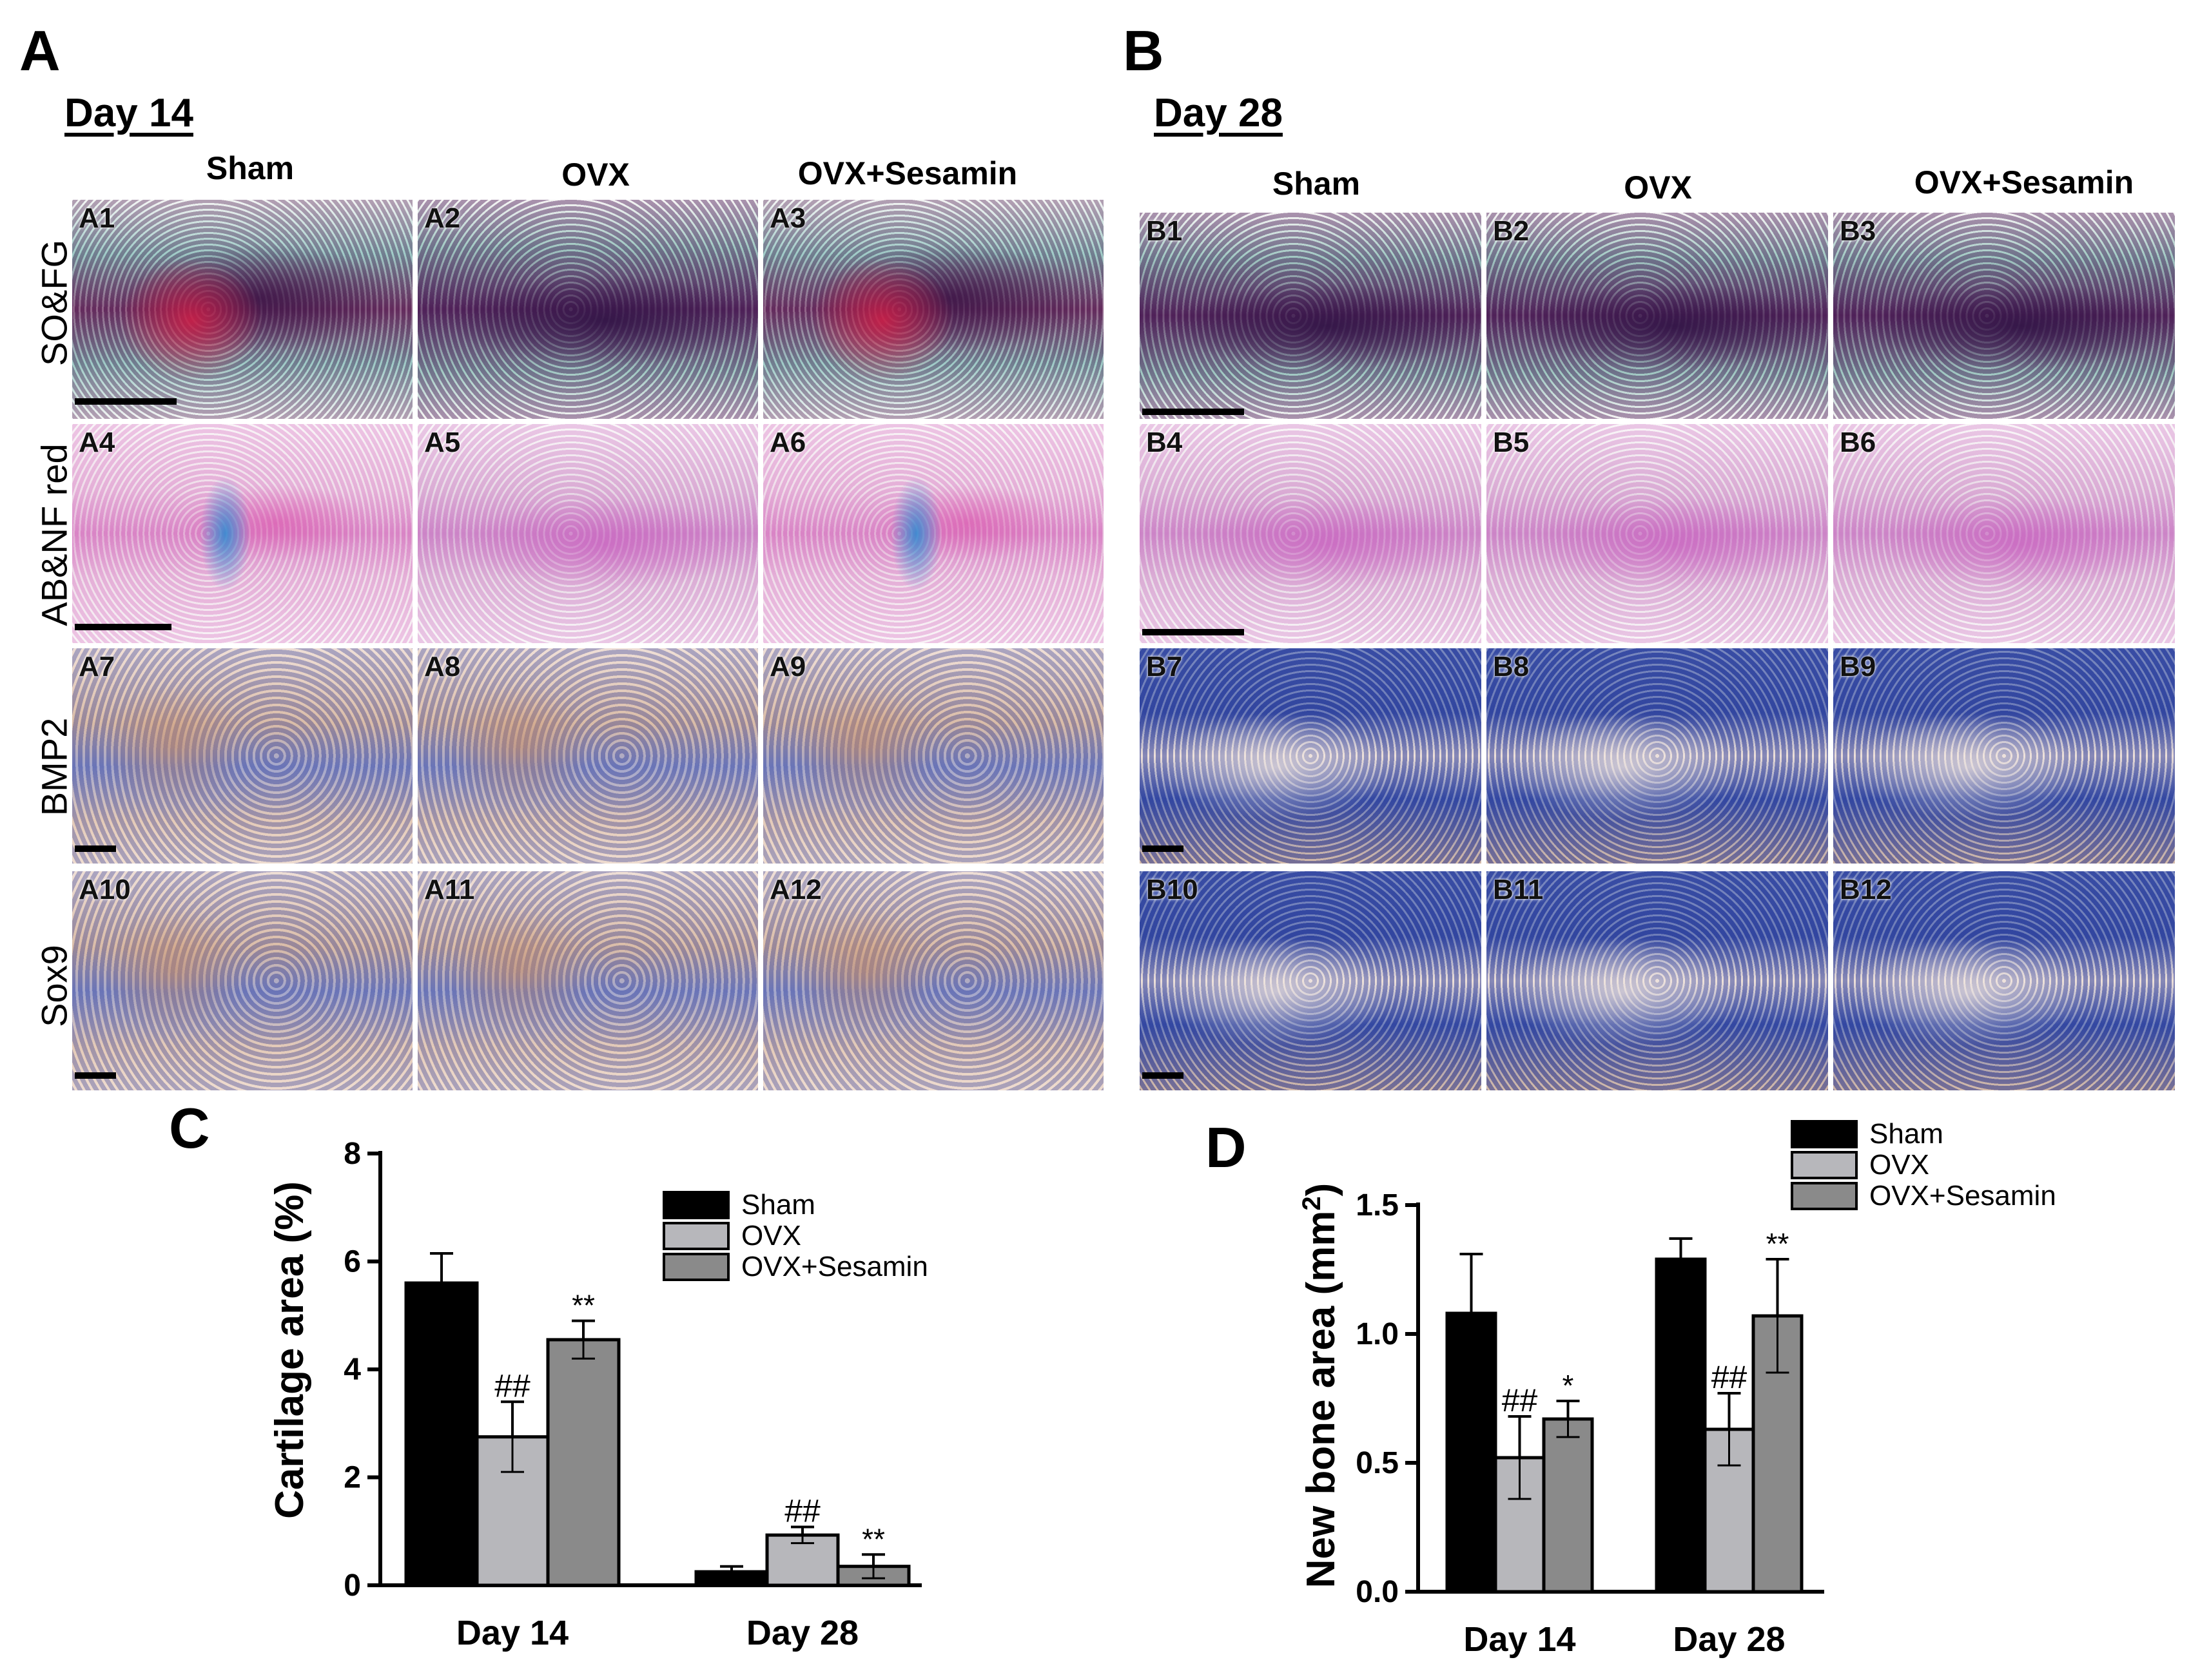  What do you see at coordinates (1316, 184) in the screenshot?
I see `col-header-b-sham: Sham` at bounding box center [1316, 184].